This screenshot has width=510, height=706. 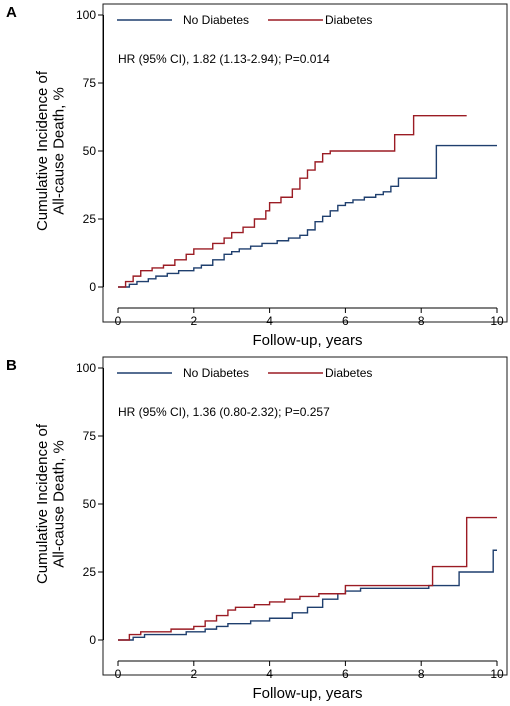 I want to click on panel-letter: A, so click(x=11, y=12).